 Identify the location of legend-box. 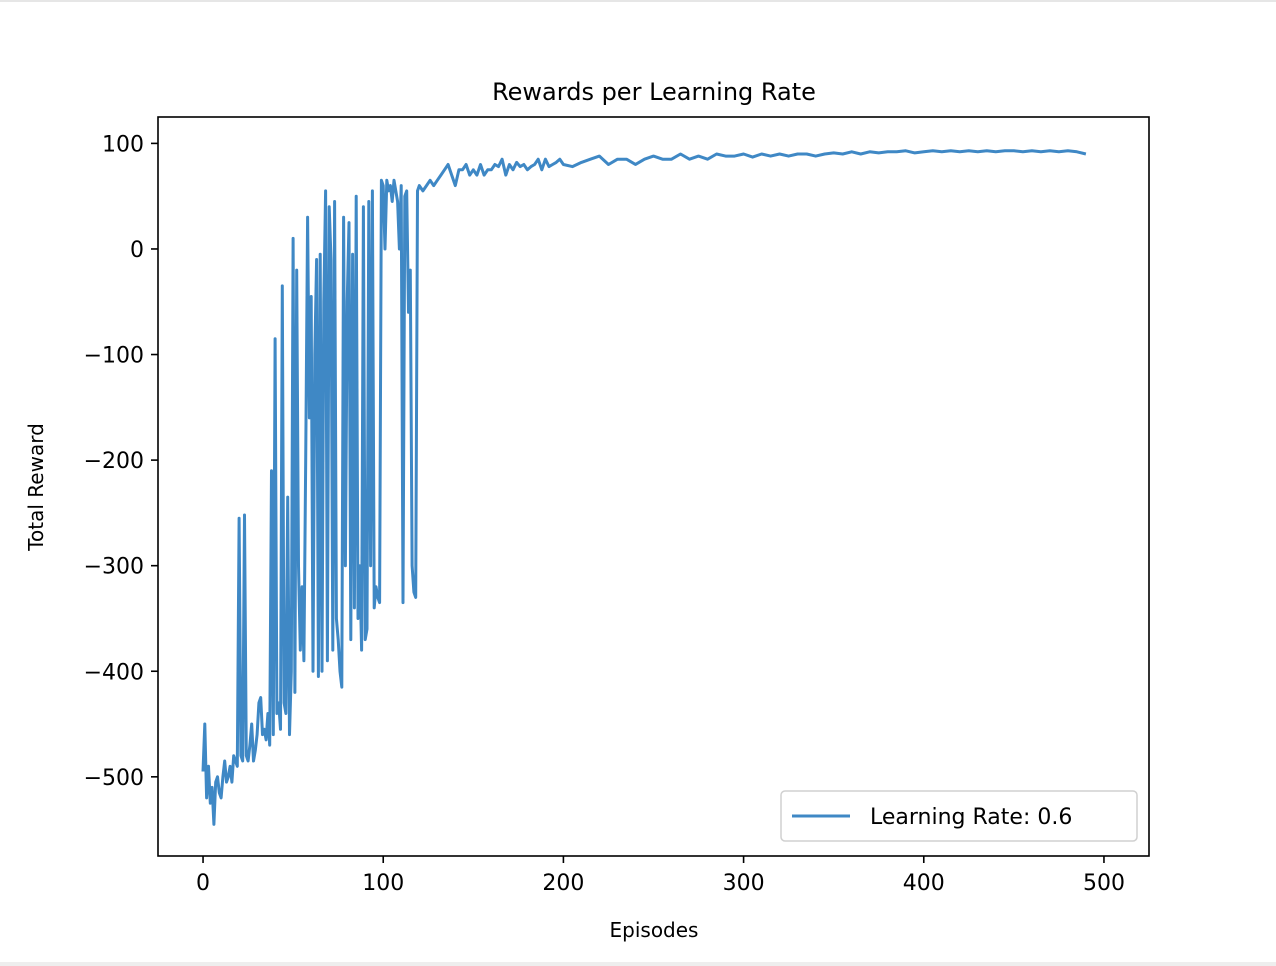
(959, 816).